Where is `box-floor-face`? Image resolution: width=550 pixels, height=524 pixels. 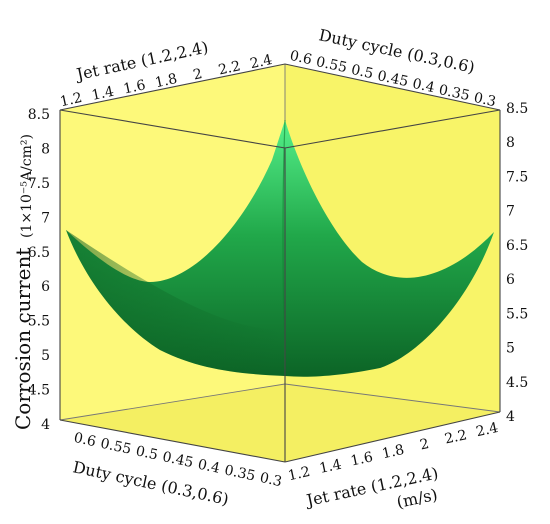 box-floor-face is located at coordinates (280, 423).